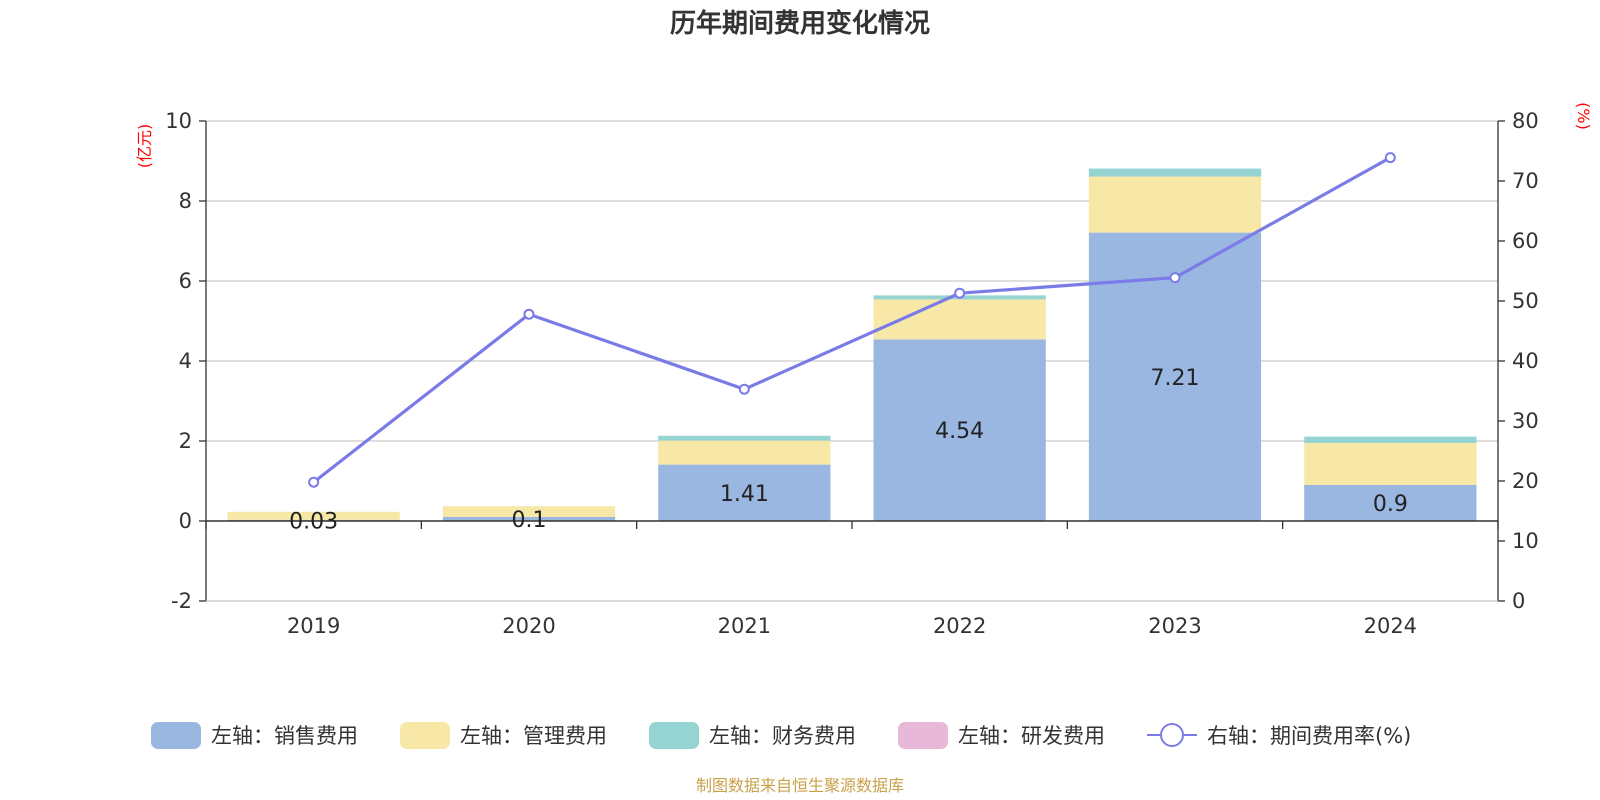 Image resolution: width=1600 pixels, height=800 pixels. Describe the element at coordinates (1525, 541) in the screenshot. I see `right-axis-tick-label: 10` at that location.